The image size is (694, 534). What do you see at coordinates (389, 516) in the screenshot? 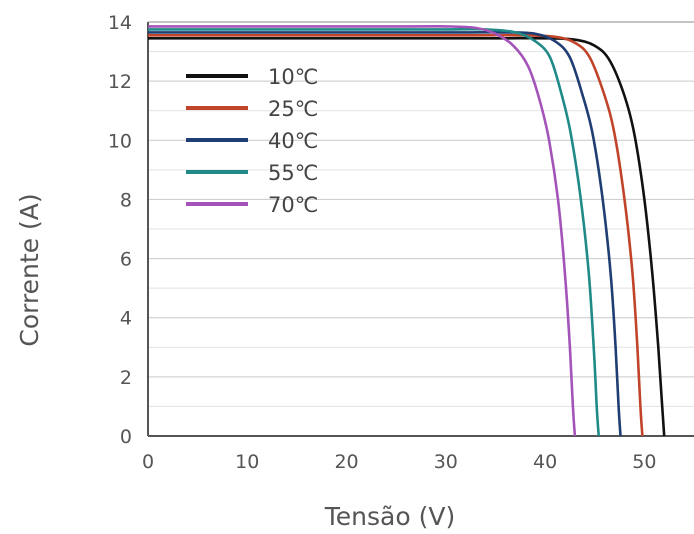
I see `x-axis-label: Tensão (V)` at bounding box center [389, 516].